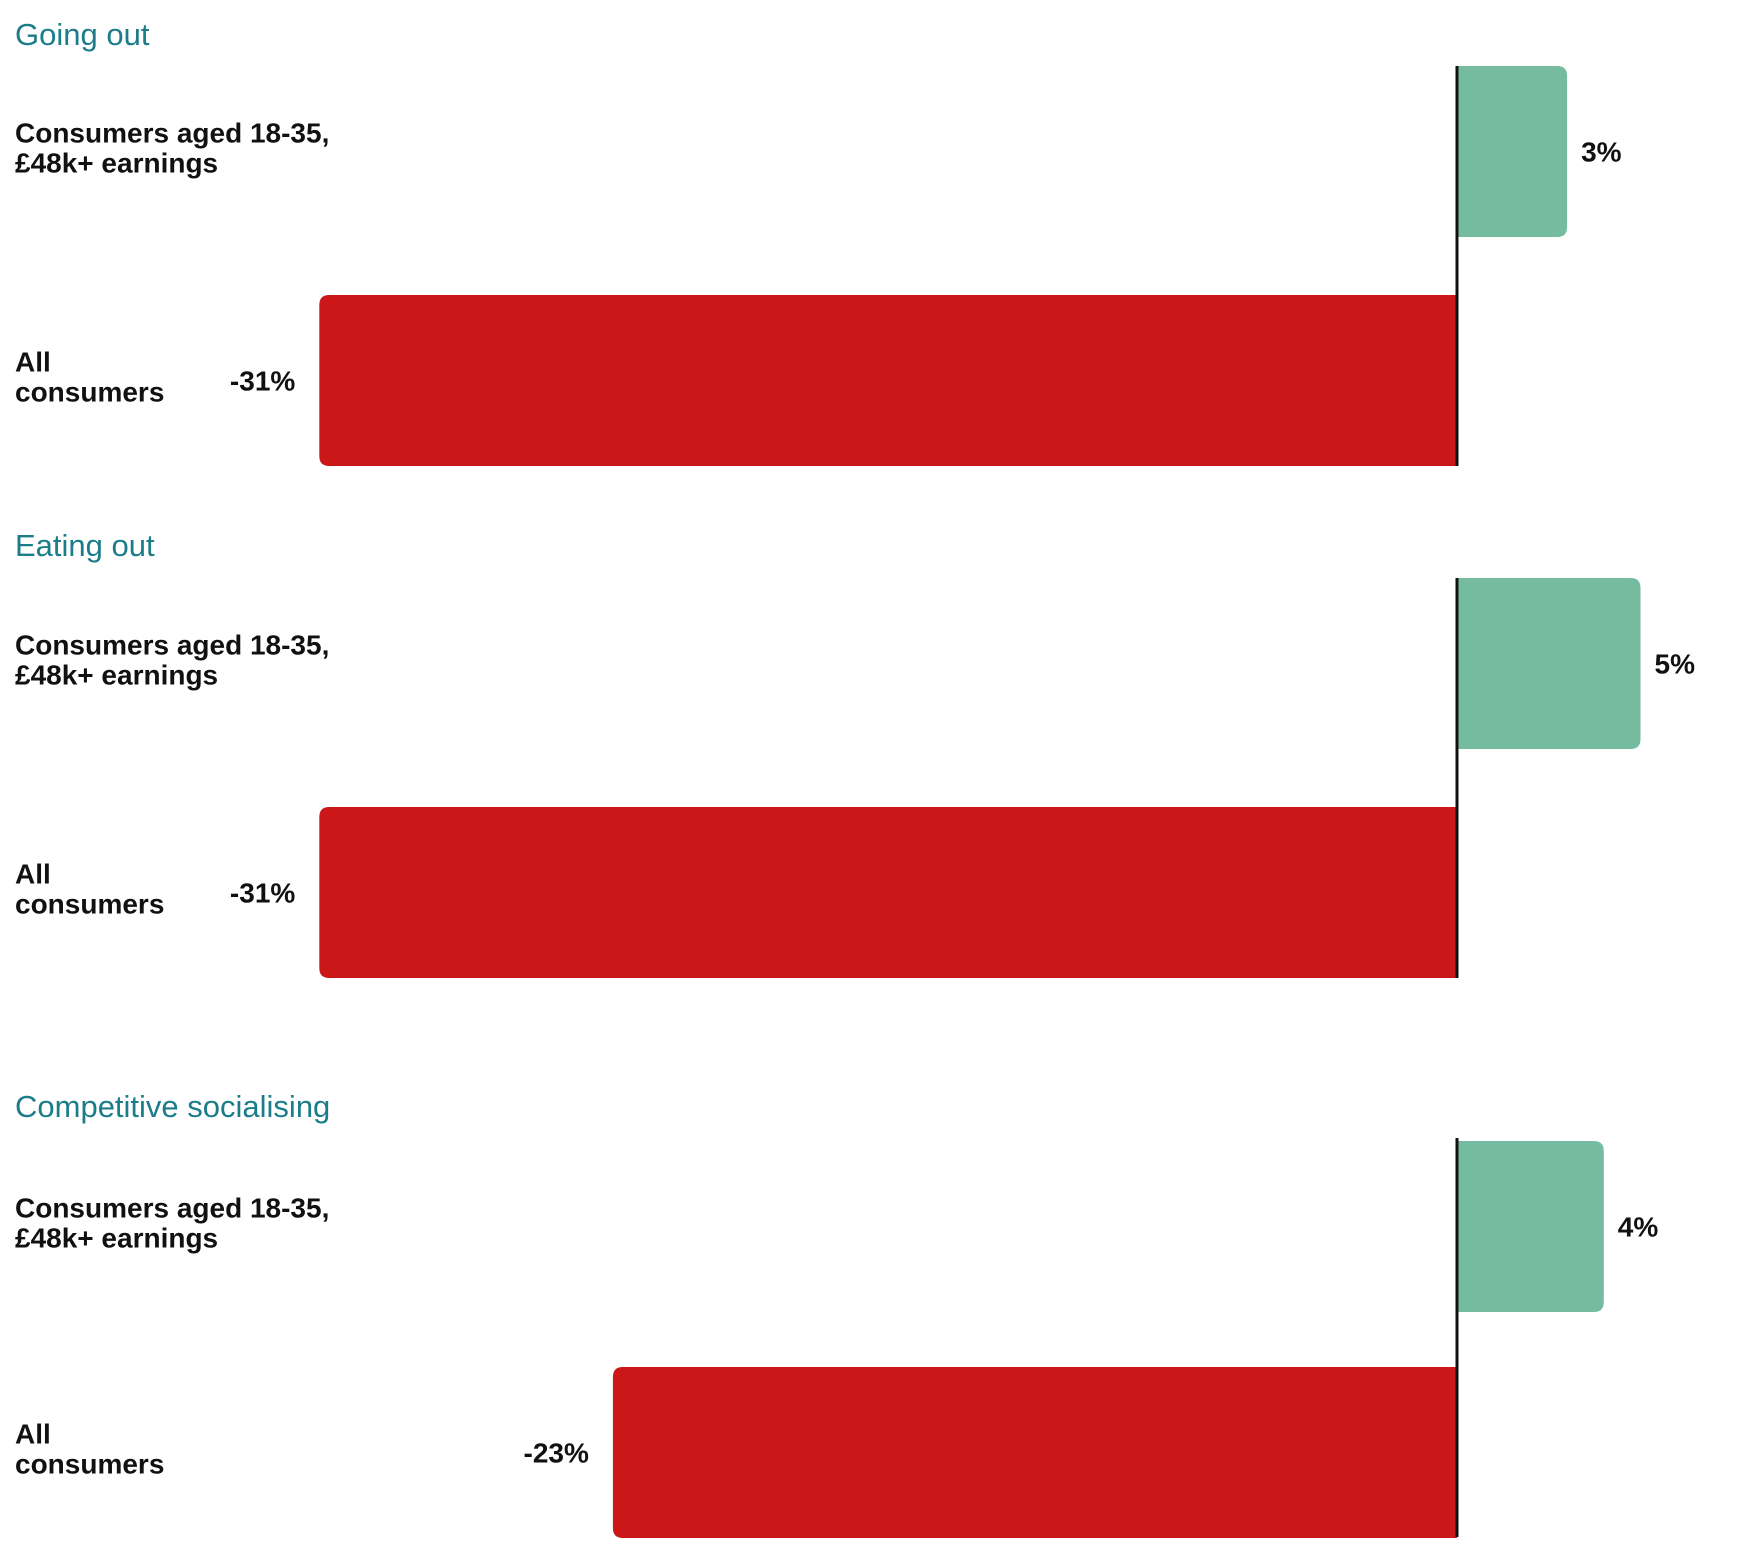  What do you see at coordinates (85, 545) in the screenshot?
I see `panel-title: Eating out` at bounding box center [85, 545].